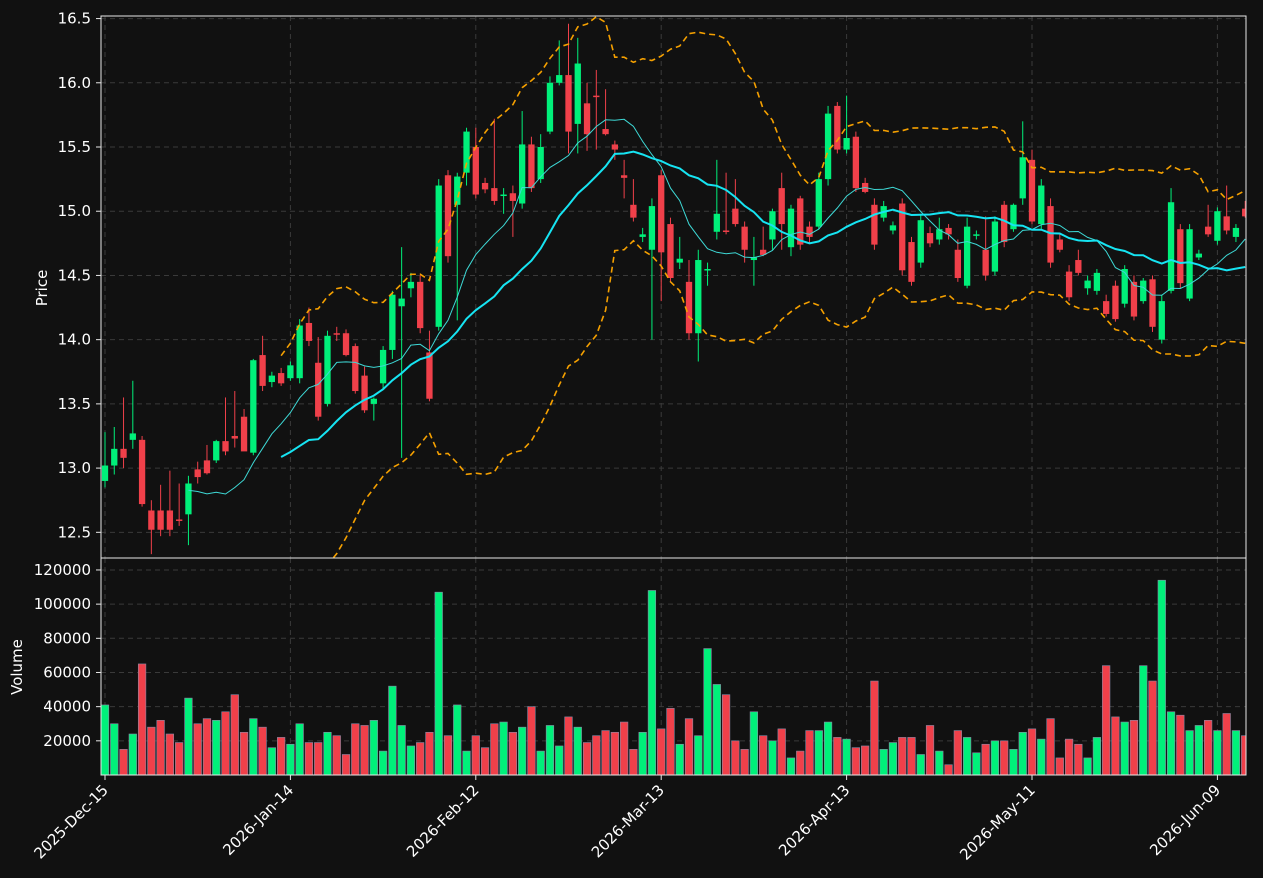 This screenshot has height=878, width=1263. What do you see at coordinates (74, 83) in the screenshot?
I see `price-tick-label: 16.0` at bounding box center [74, 83].